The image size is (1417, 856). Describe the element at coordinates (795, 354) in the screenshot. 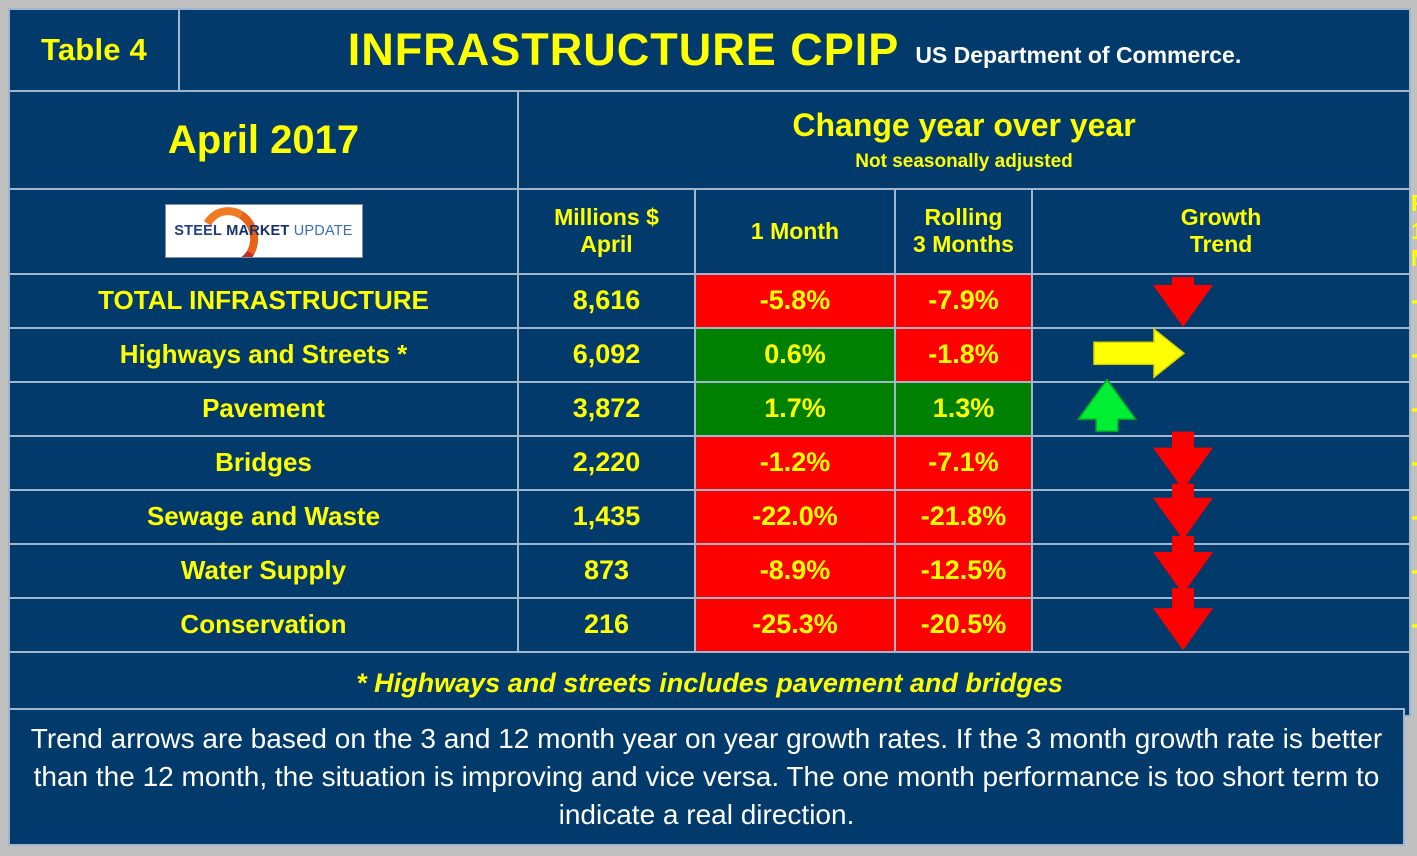

I see `cell-one-month: 0.6%` at that location.